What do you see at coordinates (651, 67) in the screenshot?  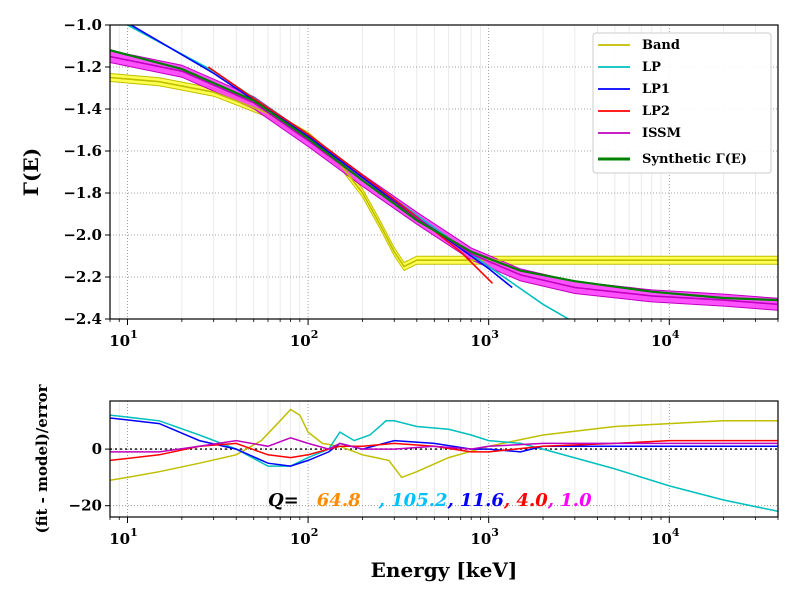 I see `legend-label-1: LP` at bounding box center [651, 67].